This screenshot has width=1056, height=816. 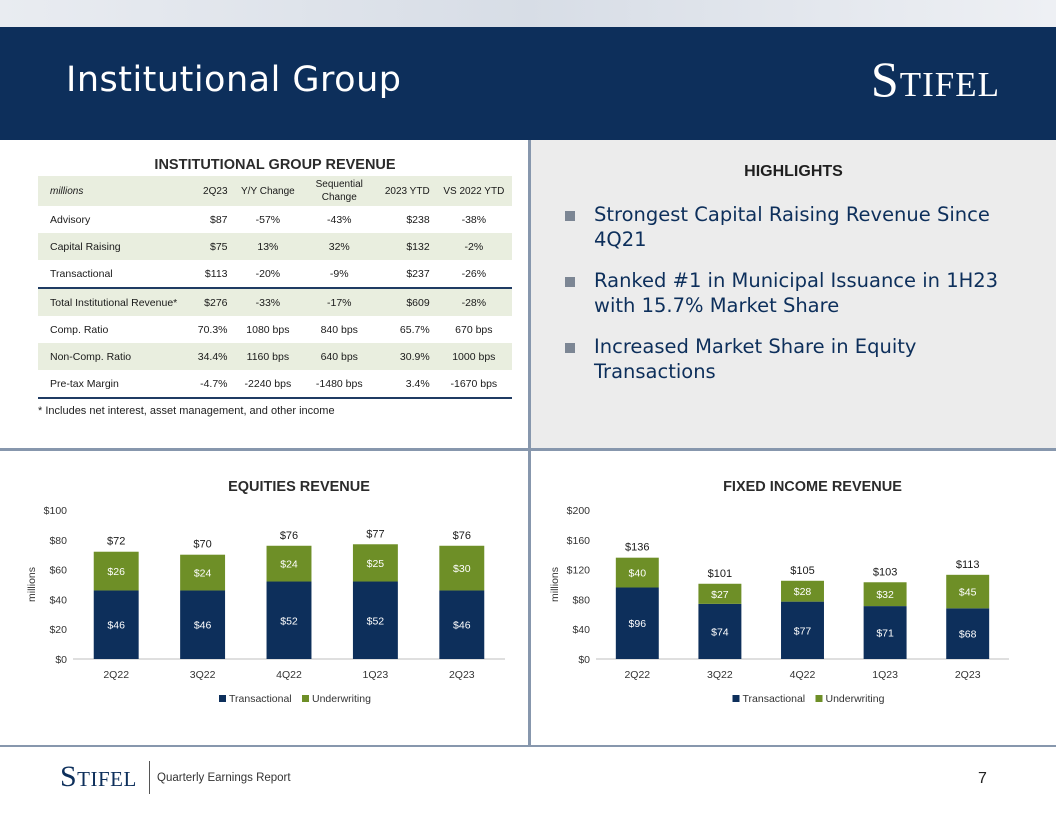 I want to click on table-cell: 30.9%, so click(x=406, y=356).